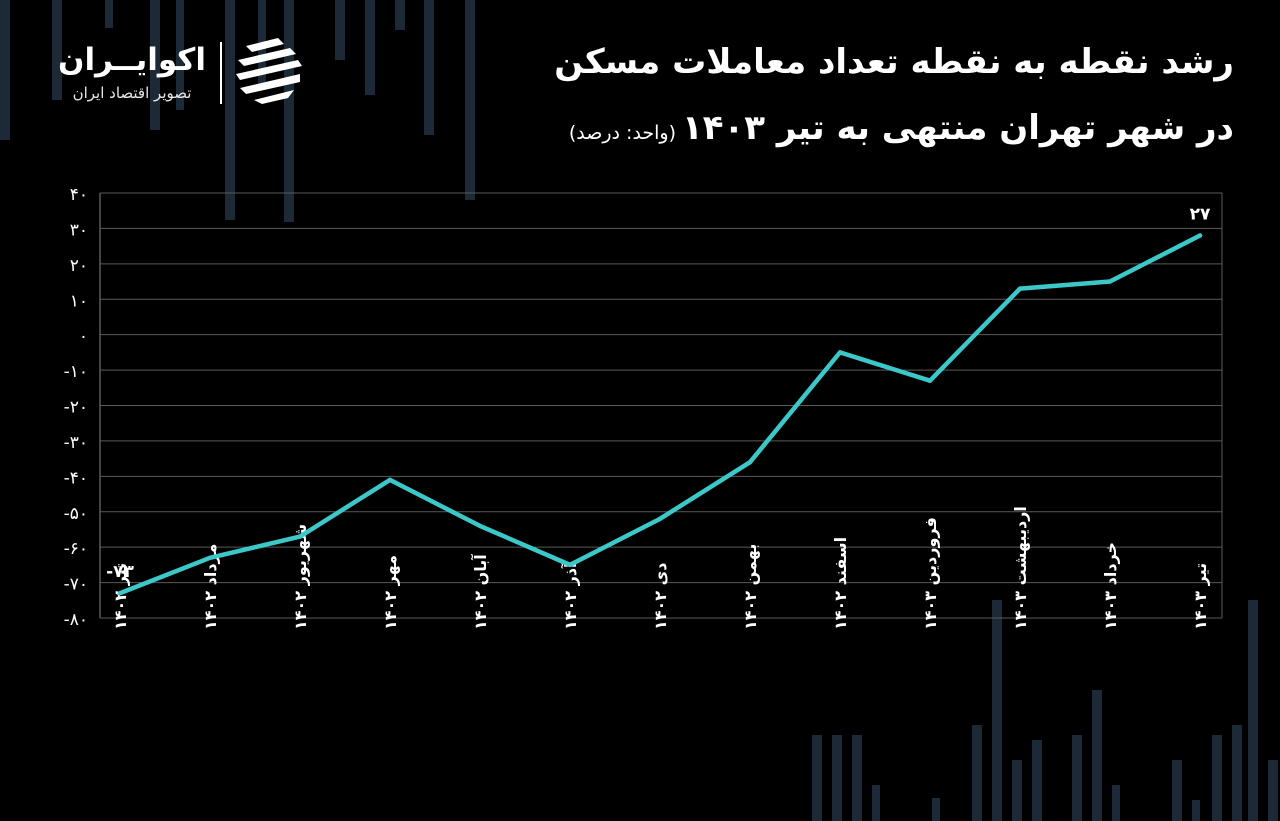  What do you see at coordinates (390, 592) in the screenshot?
I see `x-tick-label: مهر ۱۴۰۲` at bounding box center [390, 592].